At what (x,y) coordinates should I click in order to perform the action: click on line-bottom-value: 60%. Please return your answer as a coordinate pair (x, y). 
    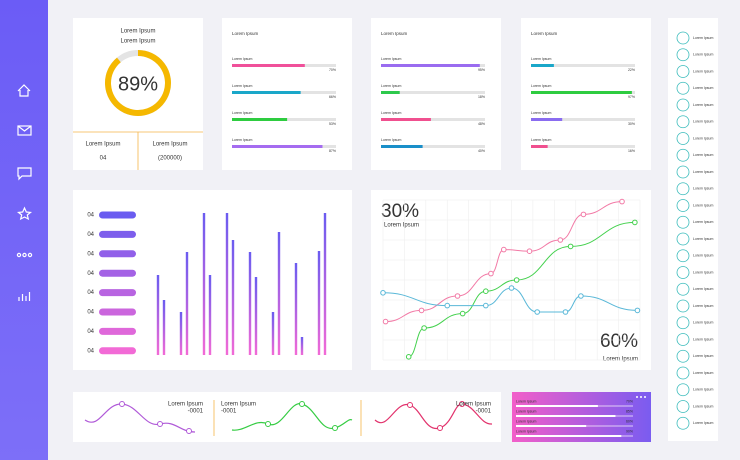
    Looking at the image, I should click on (619, 341).